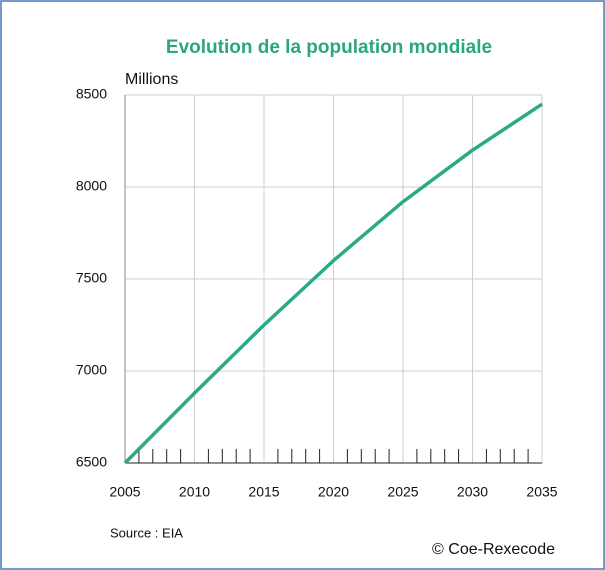 The image size is (605, 570). I want to click on y-tick-label: 6500, so click(91, 462).